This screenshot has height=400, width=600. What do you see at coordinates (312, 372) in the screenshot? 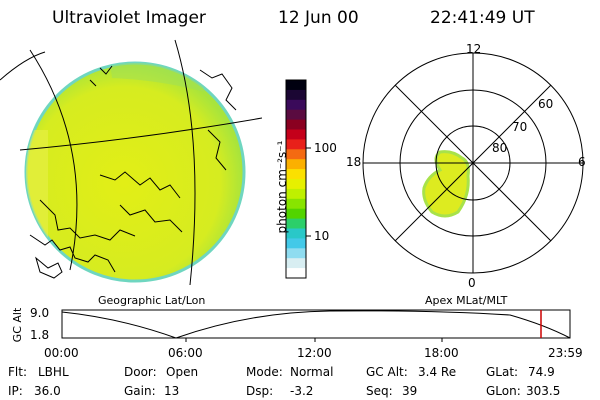
I see `mode-value: Normal` at bounding box center [312, 372].